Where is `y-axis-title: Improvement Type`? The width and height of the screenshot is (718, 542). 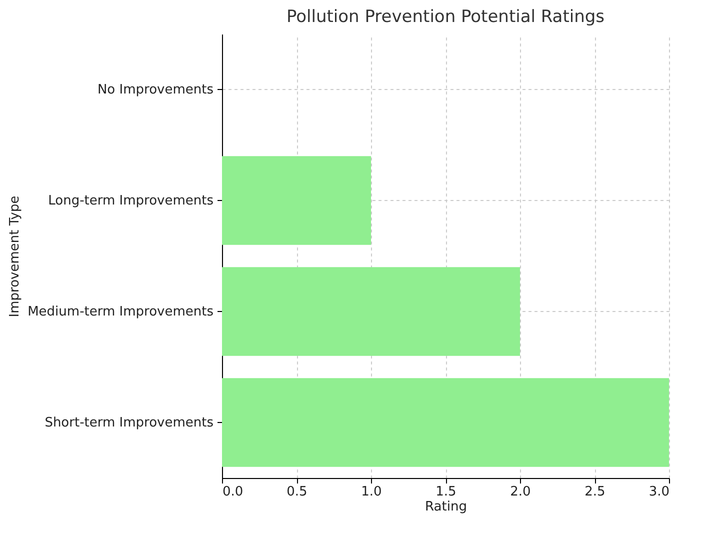 y-axis-title: Improvement Type is located at coordinates (15, 257).